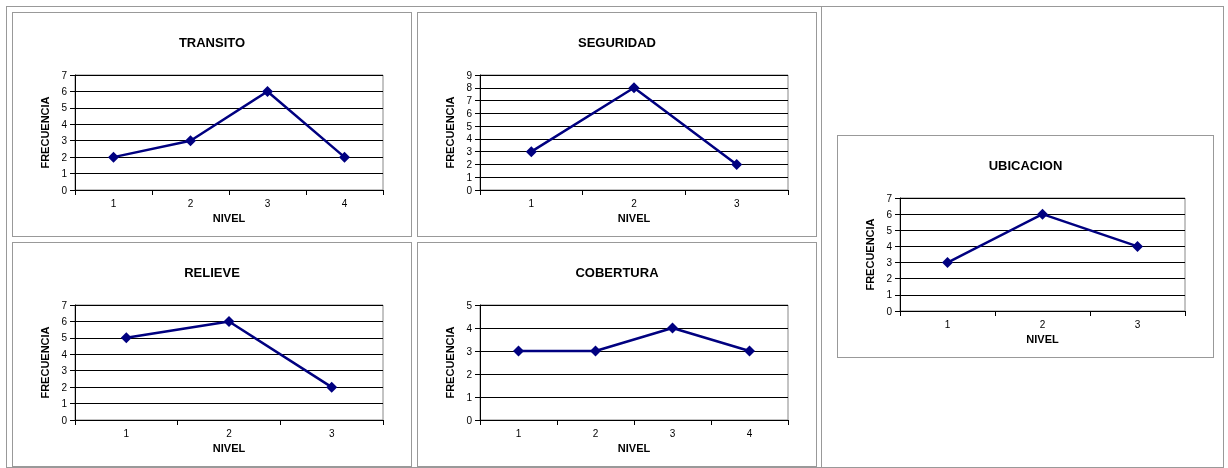 The image size is (1228, 468). Describe the element at coordinates (212, 42) in the screenshot. I see `chart-title: TRANSITO` at that location.